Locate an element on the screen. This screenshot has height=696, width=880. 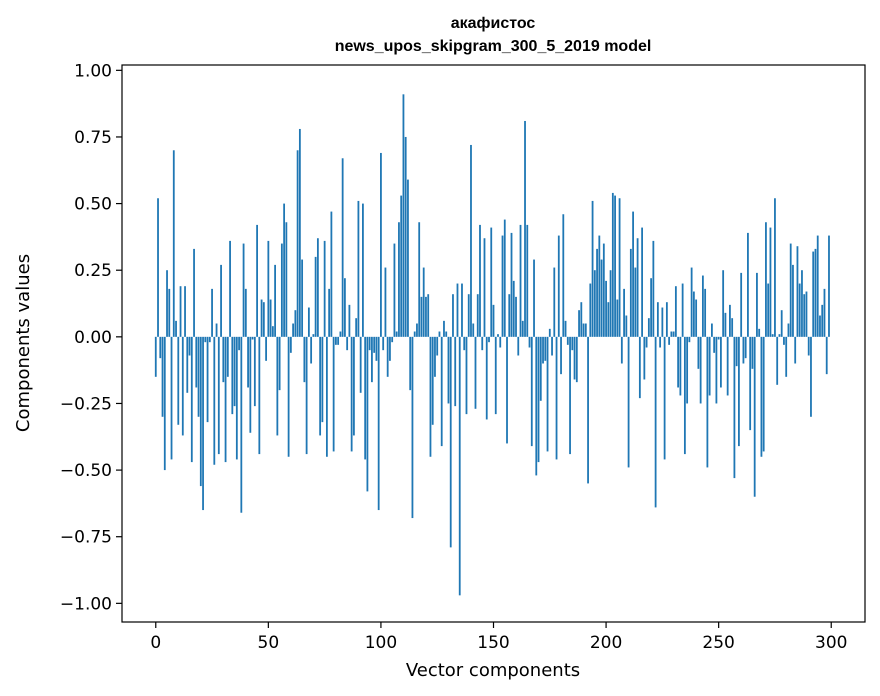
x-tick-label: 50 is located at coordinates (269, 643).